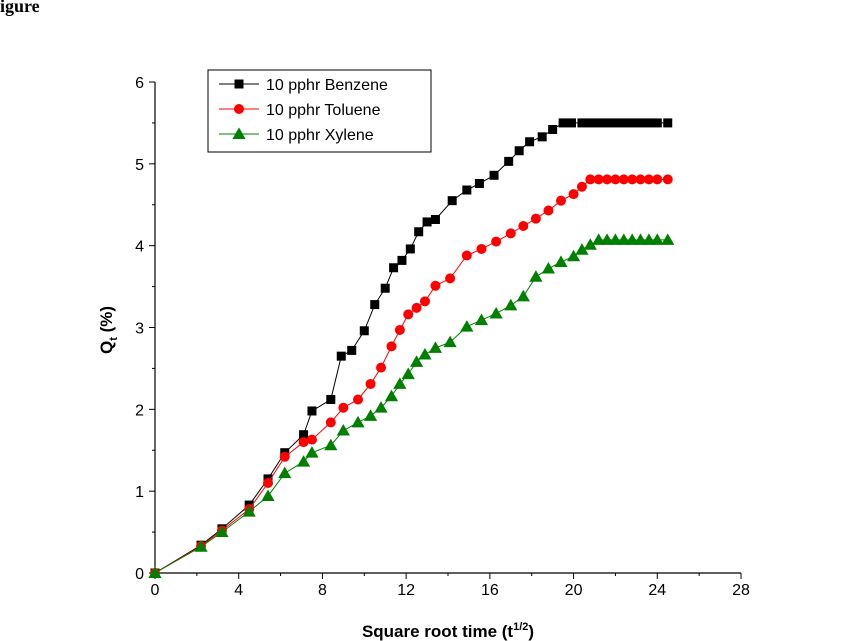 This screenshot has width=841, height=641. Describe the element at coordinates (574, 590) in the screenshot. I see `x-tick-label: 20` at that location.